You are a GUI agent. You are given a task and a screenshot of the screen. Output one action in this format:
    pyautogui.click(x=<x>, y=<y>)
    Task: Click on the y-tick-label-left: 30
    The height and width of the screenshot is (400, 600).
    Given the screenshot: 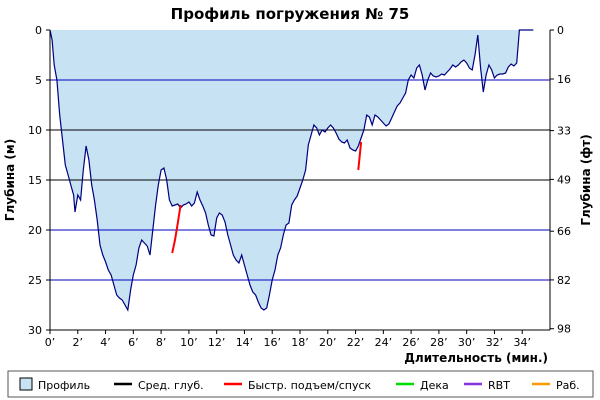 What is the action you would take?
    pyautogui.click(x=35, y=330)
    